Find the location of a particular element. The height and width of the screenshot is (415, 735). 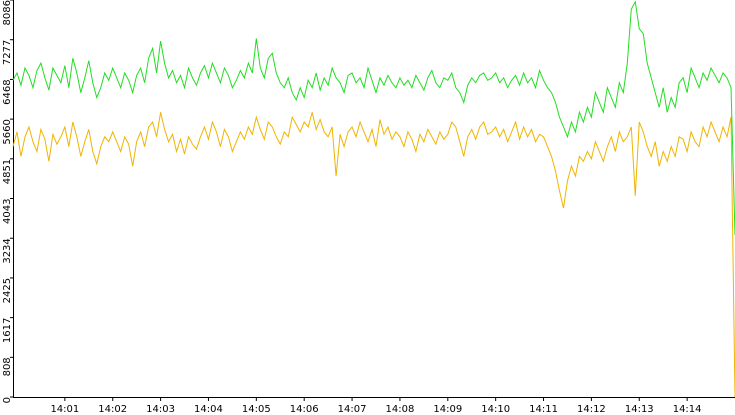

y-tick-label: 808 is located at coordinates (7, 366).